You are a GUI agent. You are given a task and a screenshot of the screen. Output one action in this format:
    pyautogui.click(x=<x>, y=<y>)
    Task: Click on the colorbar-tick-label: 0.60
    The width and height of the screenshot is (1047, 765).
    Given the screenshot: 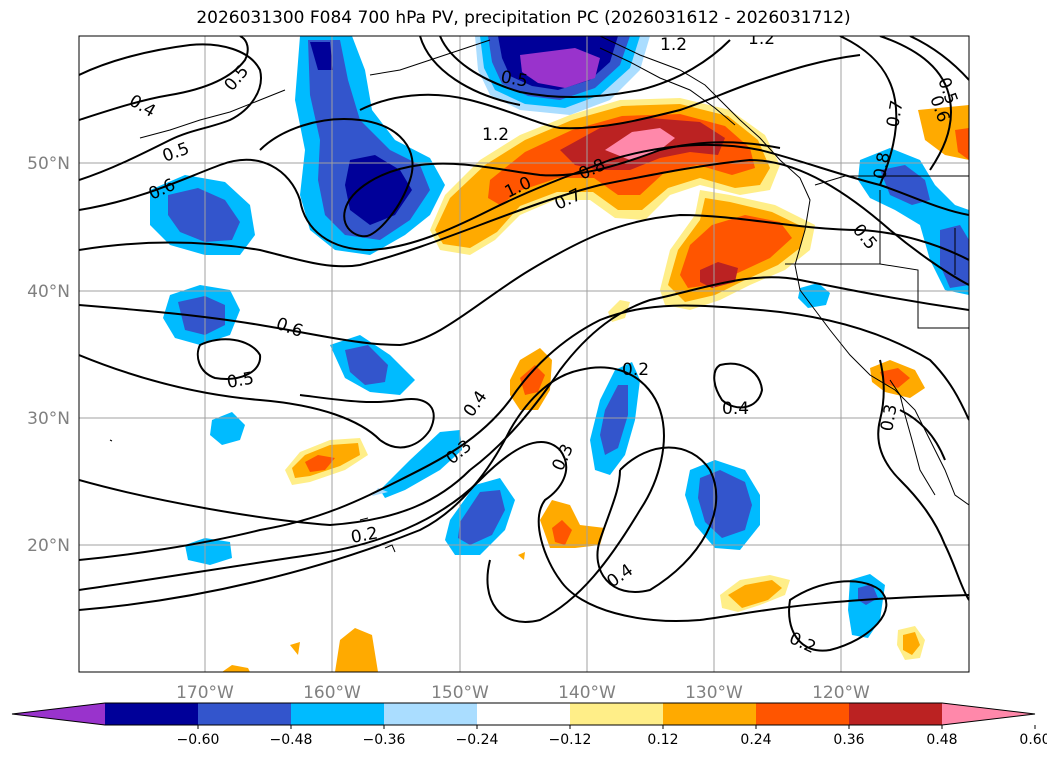 What is the action you would take?
    pyautogui.click(x=1033, y=740)
    